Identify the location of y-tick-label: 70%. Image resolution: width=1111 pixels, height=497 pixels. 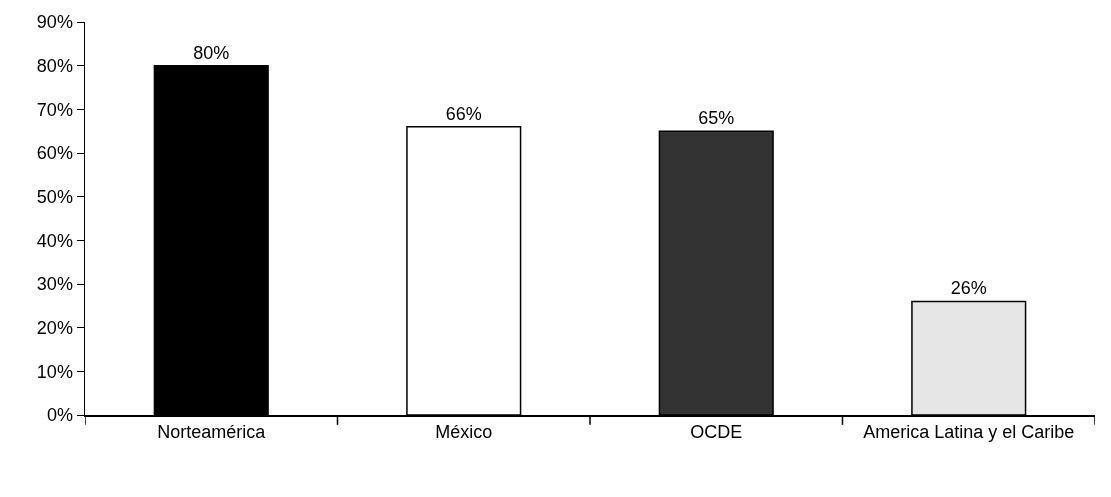
(54, 109).